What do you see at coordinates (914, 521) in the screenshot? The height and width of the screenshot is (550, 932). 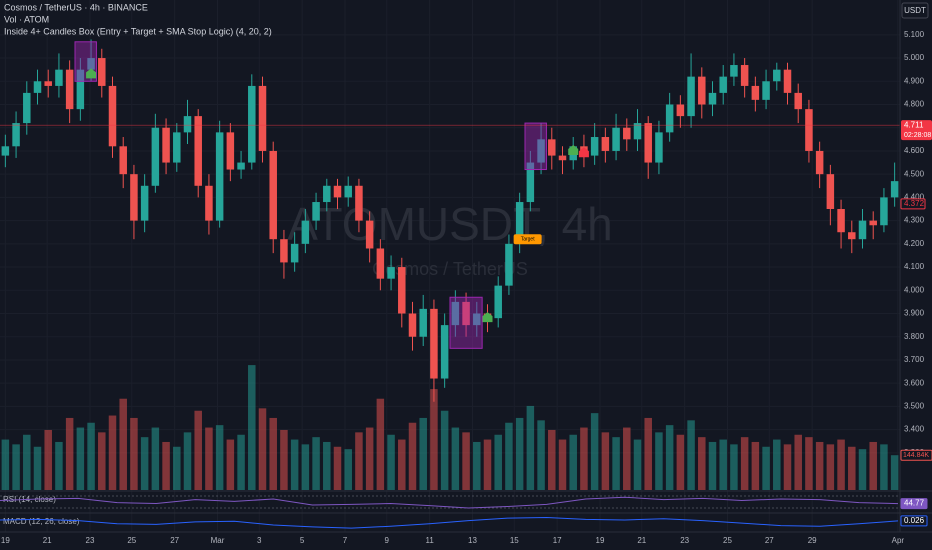 I see `macd-tag` at bounding box center [914, 521].